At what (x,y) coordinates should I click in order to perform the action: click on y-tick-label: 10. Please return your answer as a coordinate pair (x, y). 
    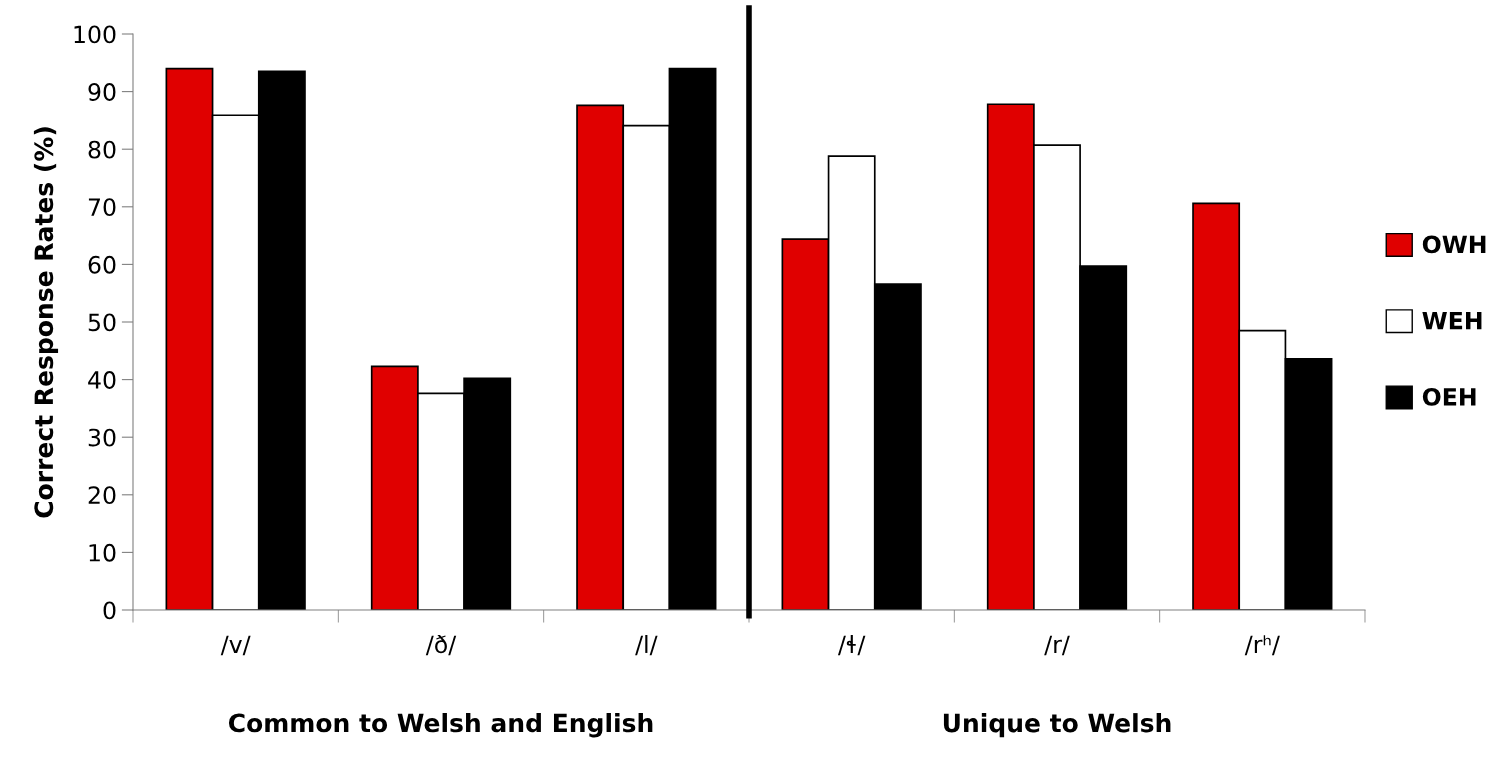
    Looking at the image, I should click on (102, 552).